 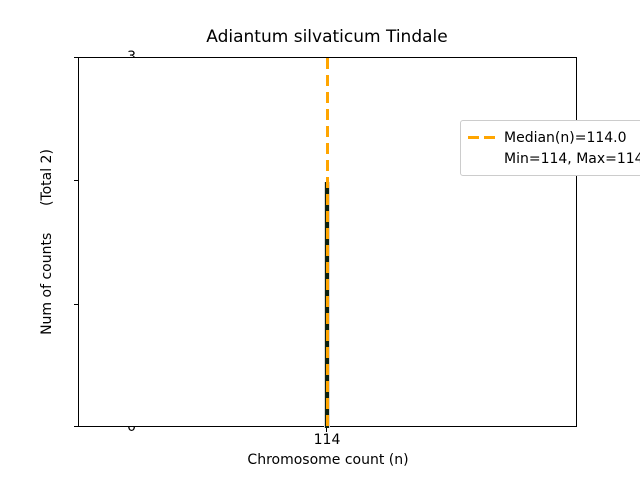 I want to click on orange-dashed-line-icon, so click(x=481, y=137).